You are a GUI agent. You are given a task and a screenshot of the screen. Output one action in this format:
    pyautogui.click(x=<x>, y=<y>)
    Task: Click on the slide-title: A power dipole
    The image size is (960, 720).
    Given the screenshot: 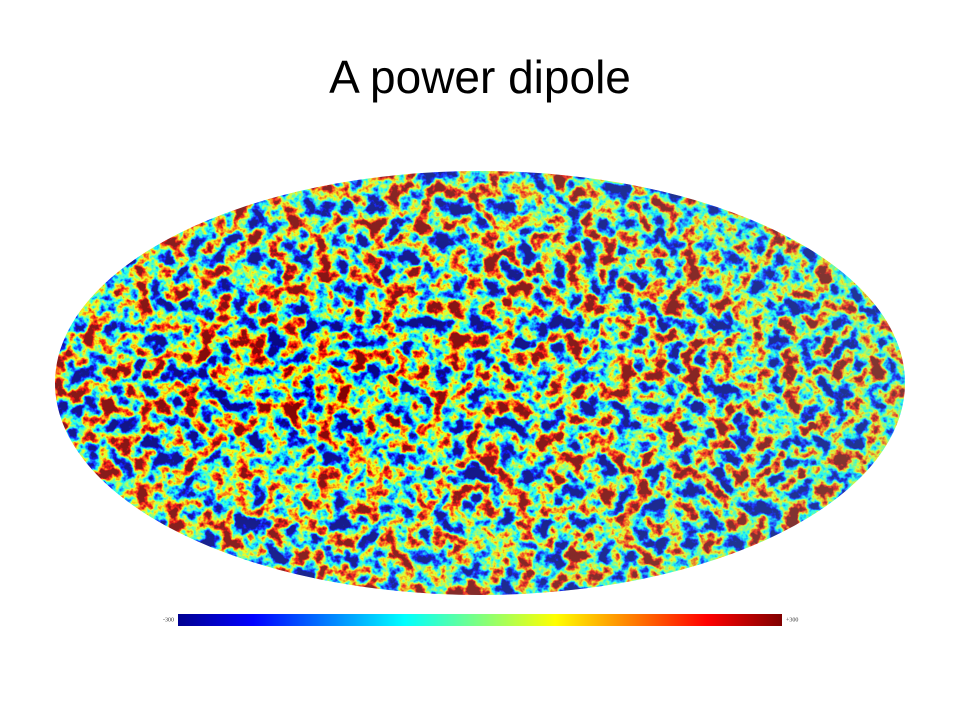 What is the action you would take?
    pyautogui.click(x=480, y=77)
    